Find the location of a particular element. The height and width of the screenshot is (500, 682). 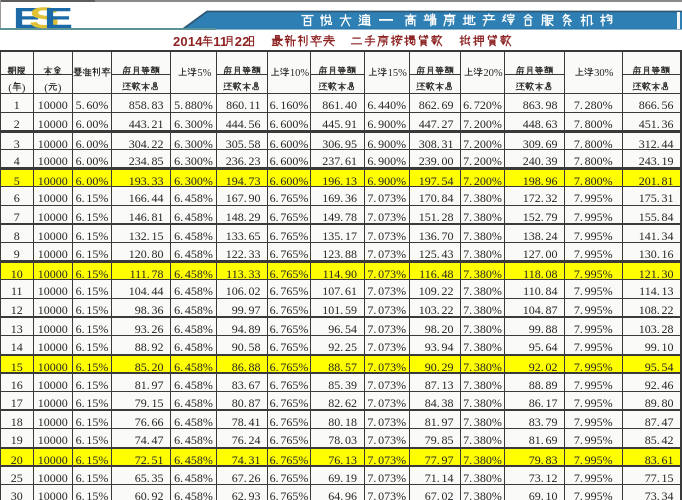

svg-text: 22 is located at coordinates (242, 41).